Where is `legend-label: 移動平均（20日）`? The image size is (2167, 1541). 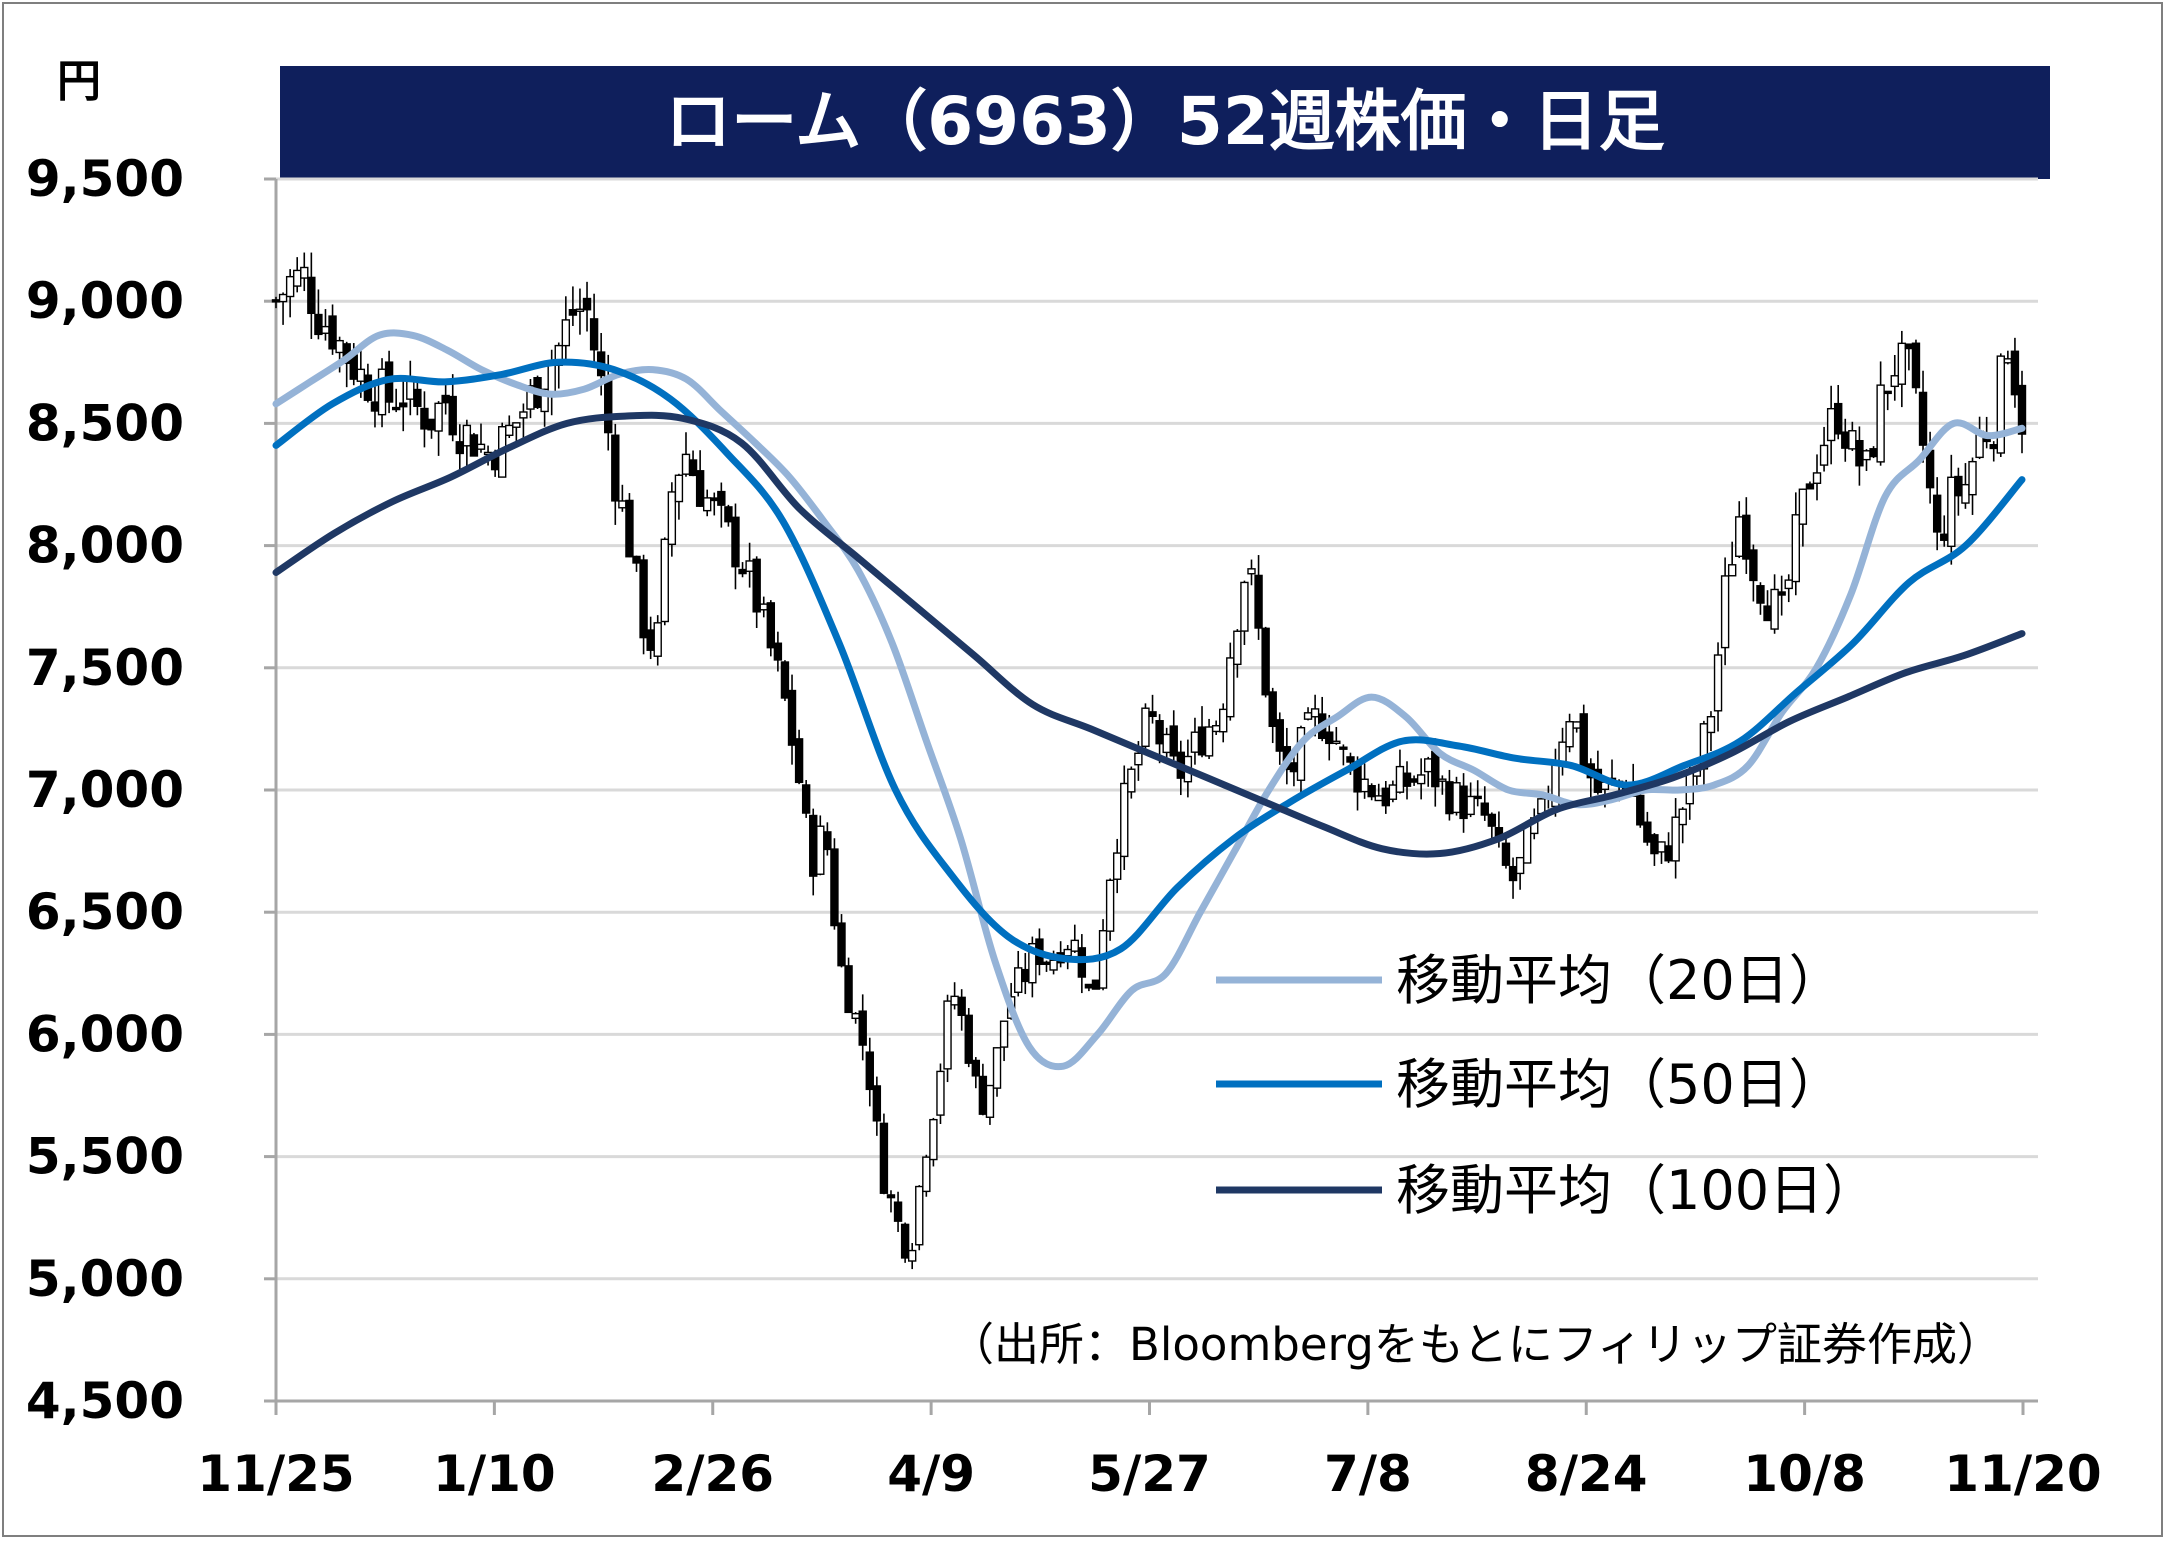
legend-label: 移動平均（20日） is located at coordinates (1619, 980).